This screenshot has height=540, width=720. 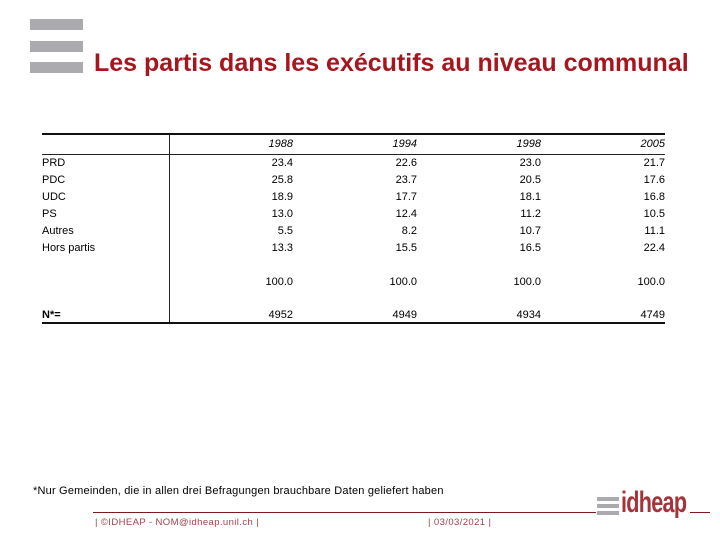 What do you see at coordinates (528, 314) in the screenshot?
I see `n-value: 4934` at bounding box center [528, 314].